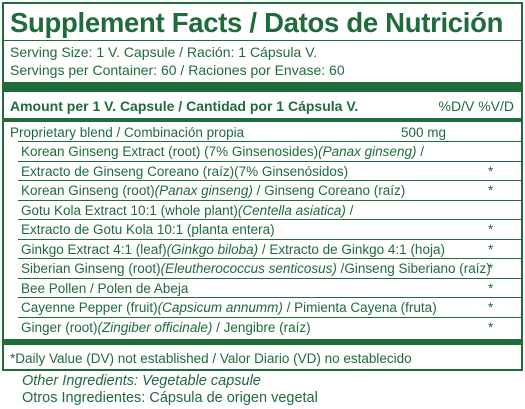 The image size is (525, 409). I want to click on medium-divider, so click(262, 120).